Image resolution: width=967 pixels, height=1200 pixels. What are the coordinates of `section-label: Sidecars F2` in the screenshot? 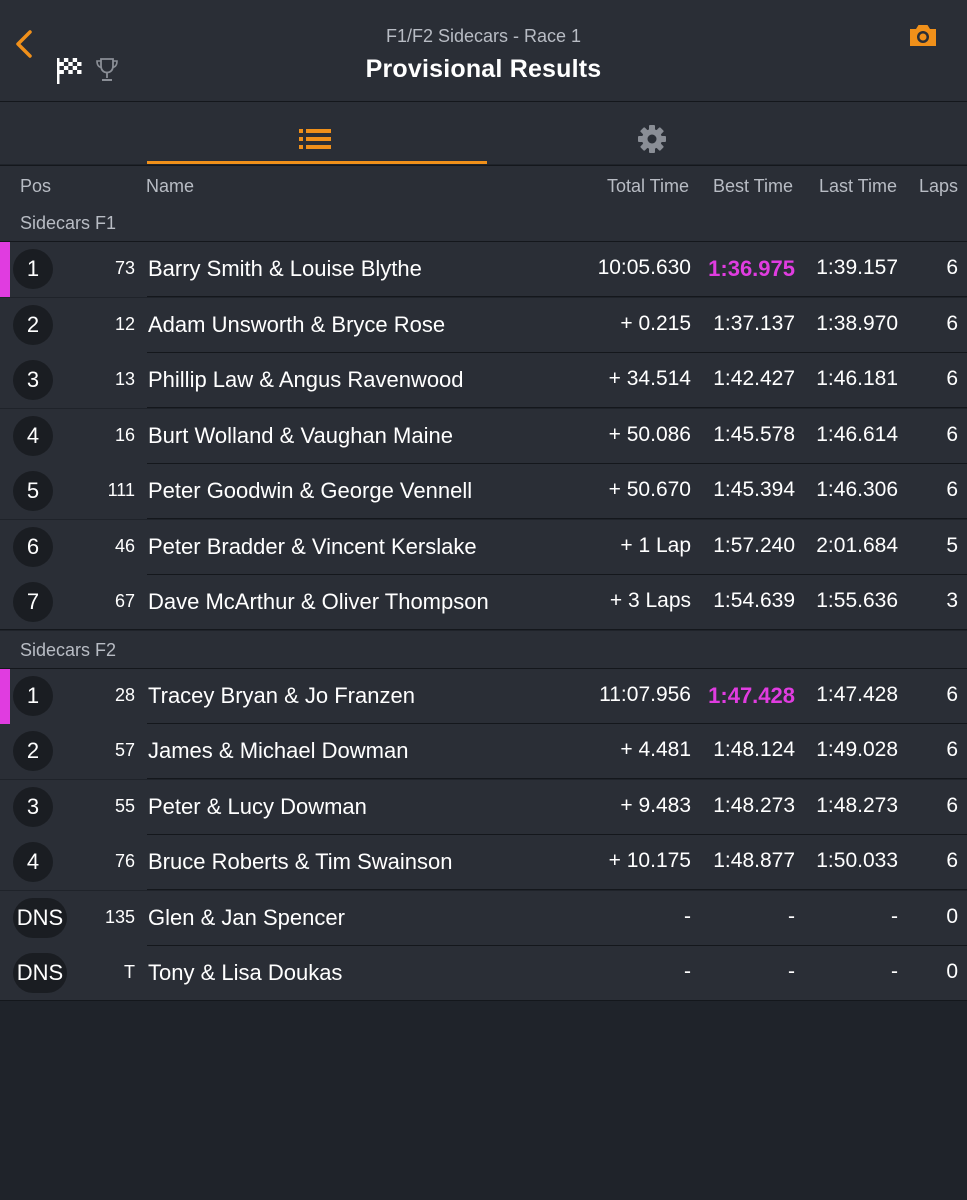 It's located at (68, 649).